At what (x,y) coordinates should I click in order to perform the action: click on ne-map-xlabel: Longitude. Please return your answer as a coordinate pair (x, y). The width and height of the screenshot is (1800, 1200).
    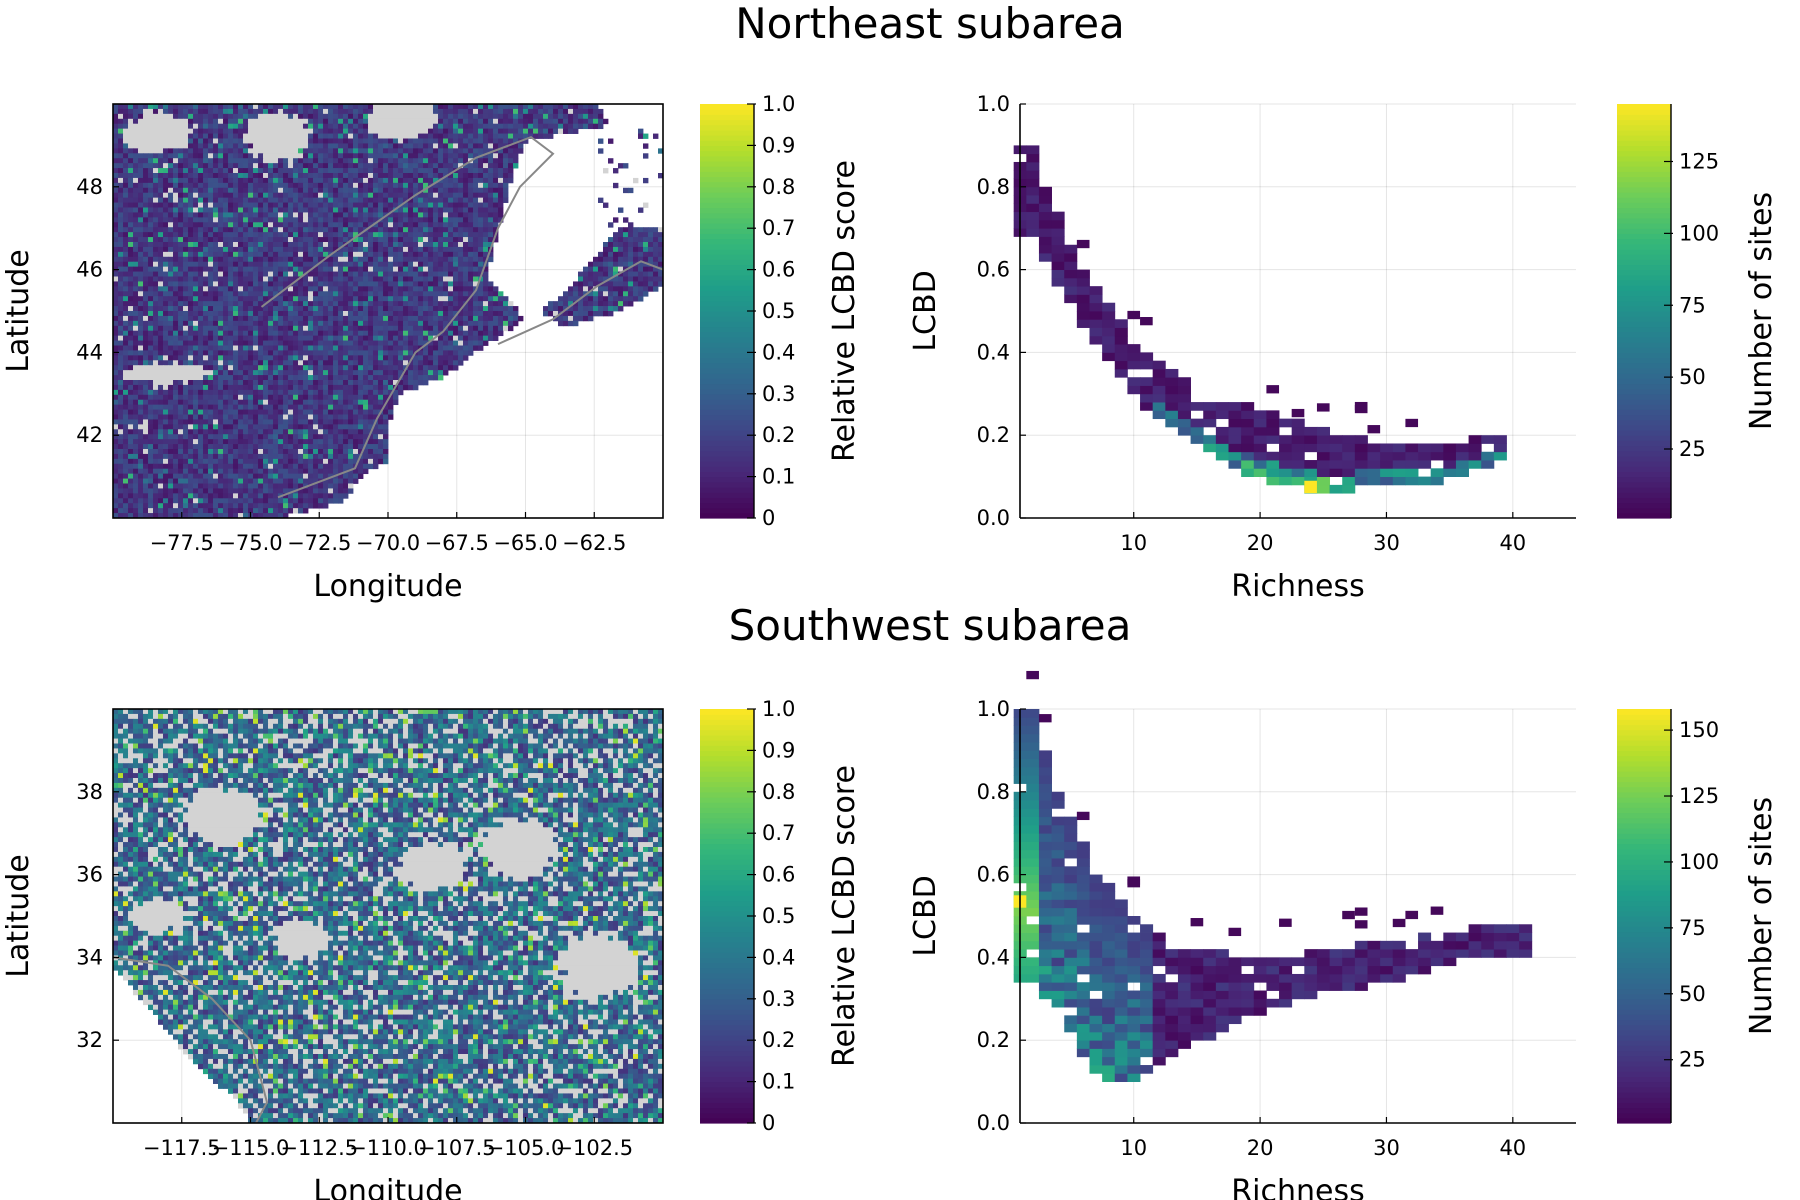
    Looking at the image, I should click on (387, 586).